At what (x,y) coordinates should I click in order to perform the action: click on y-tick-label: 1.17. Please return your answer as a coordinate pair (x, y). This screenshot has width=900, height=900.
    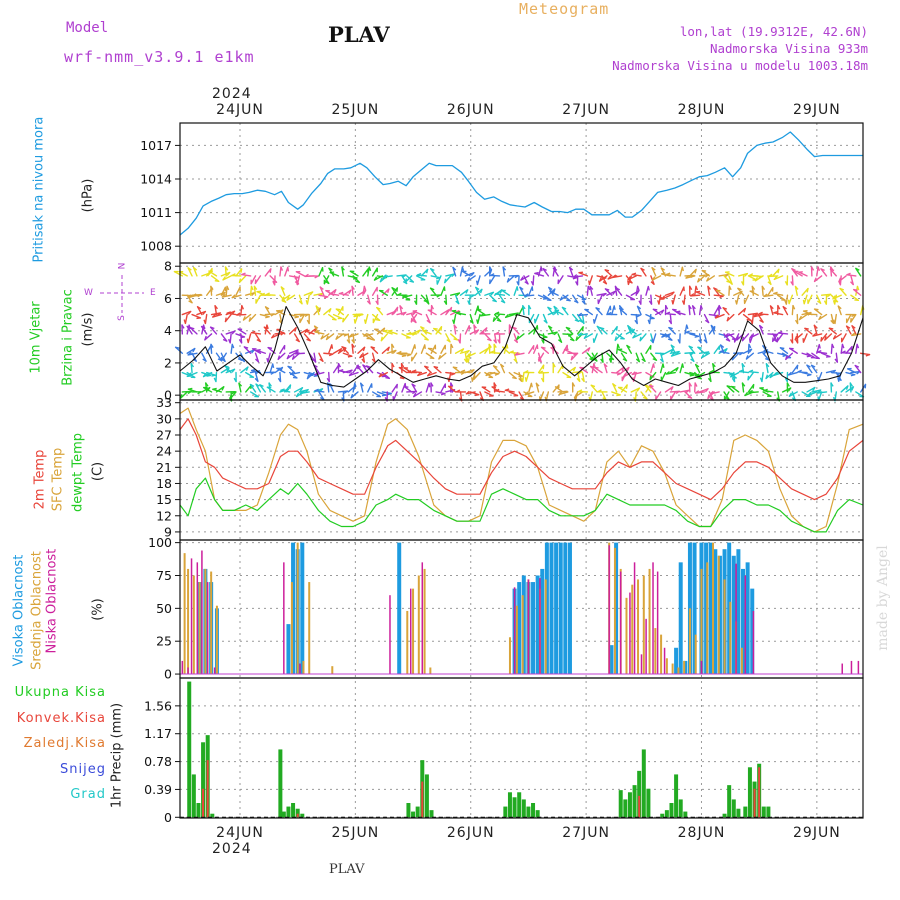
    Looking at the image, I should click on (158, 733).